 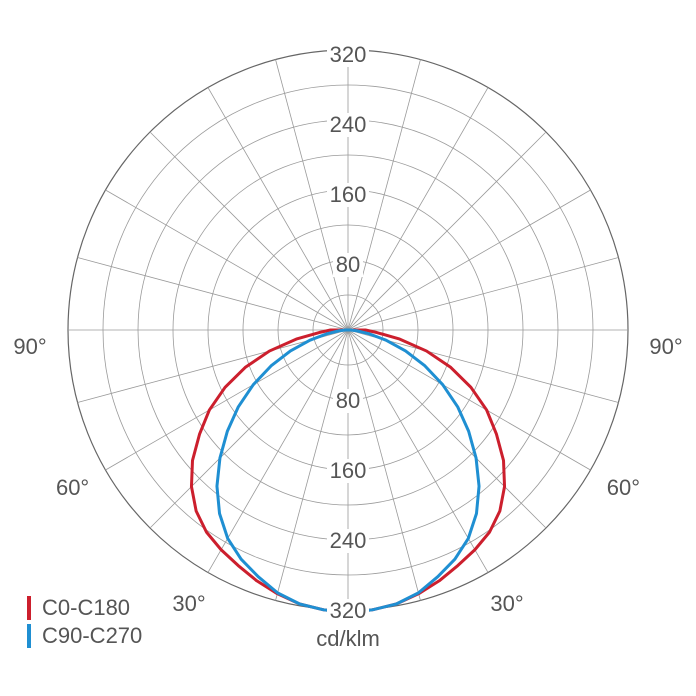 What do you see at coordinates (86, 607) in the screenshot?
I see `legend-label: C0-C180` at bounding box center [86, 607].